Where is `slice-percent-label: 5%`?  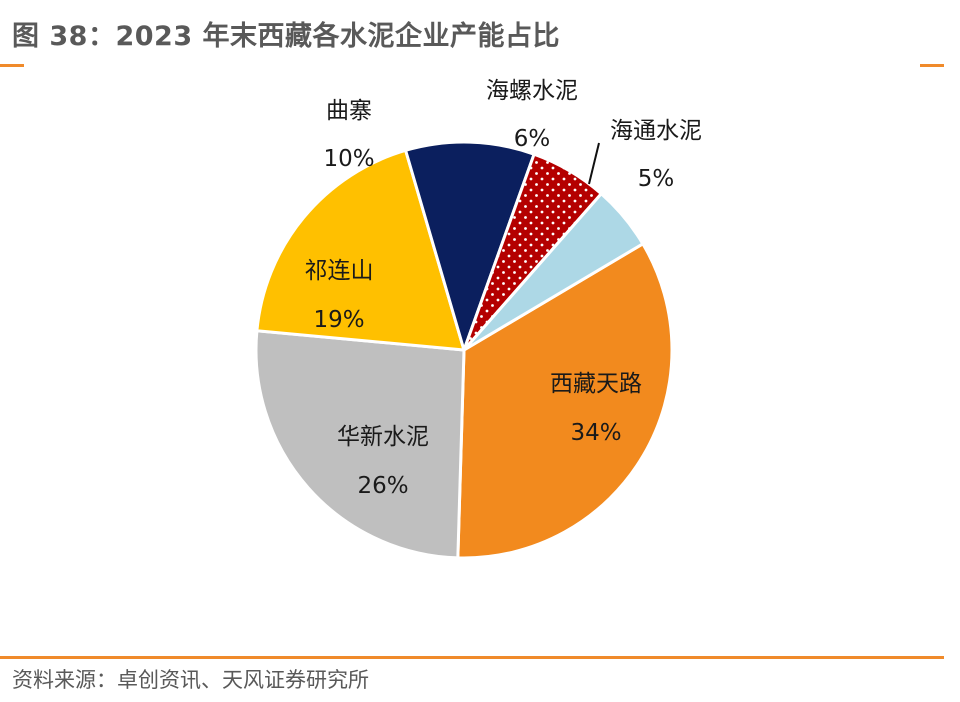 slice-percent-label: 5% is located at coordinates (656, 179).